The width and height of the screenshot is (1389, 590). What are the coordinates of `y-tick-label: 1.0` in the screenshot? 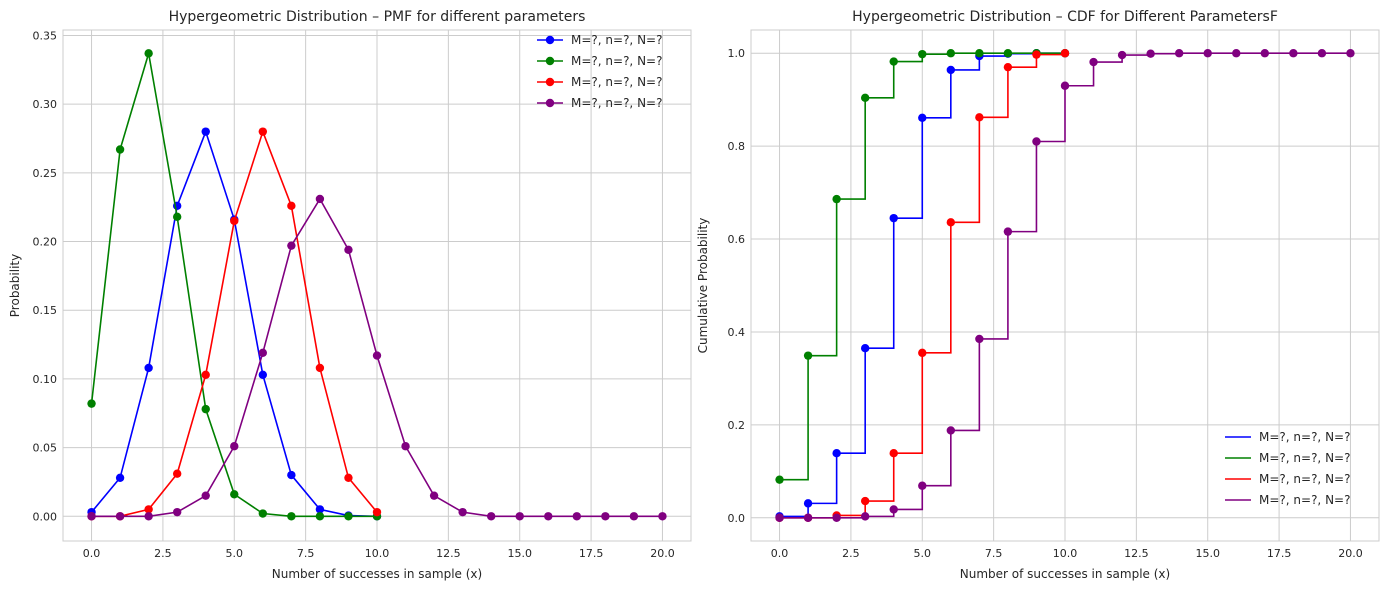 It's located at (737, 53).